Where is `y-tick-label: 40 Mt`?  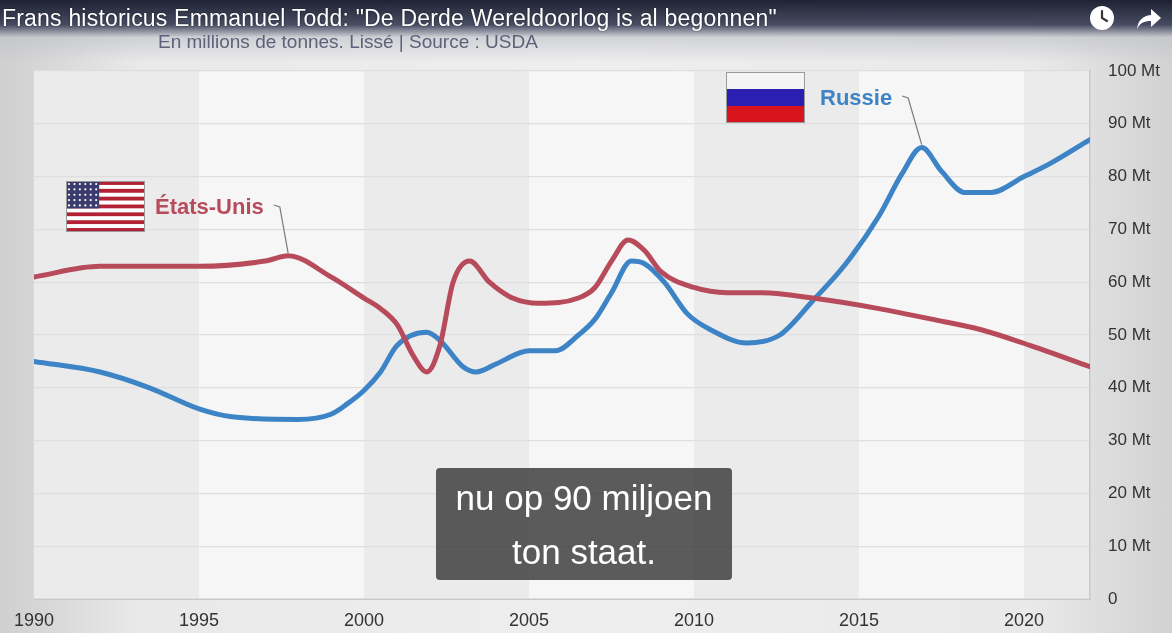 y-tick-label: 40 Mt is located at coordinates (1129, 387).